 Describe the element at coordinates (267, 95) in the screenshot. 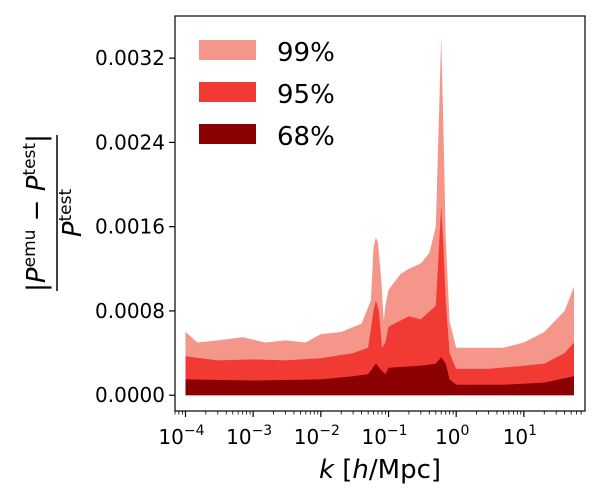

I see `legend: 99% 95% 68%` at that location.